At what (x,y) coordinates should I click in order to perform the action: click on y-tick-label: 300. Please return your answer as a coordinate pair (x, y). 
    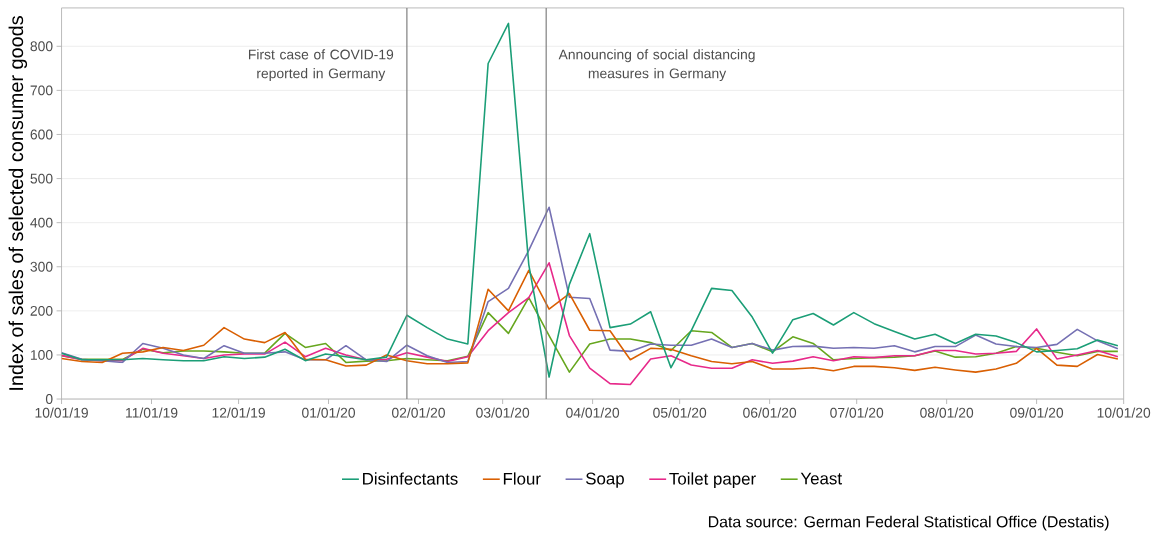
    Looking at the image, I should click on (41, 266).